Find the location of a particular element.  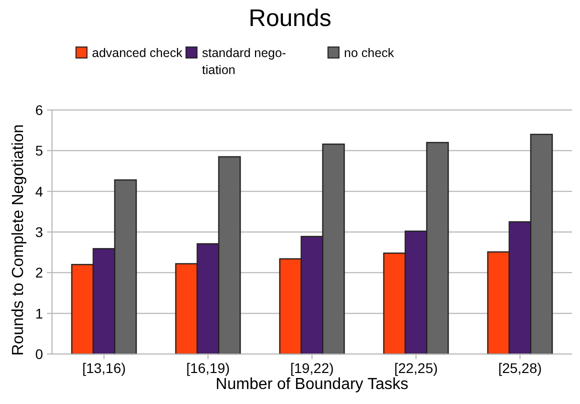

legend-label: no check is located at coordinates (369, 53).